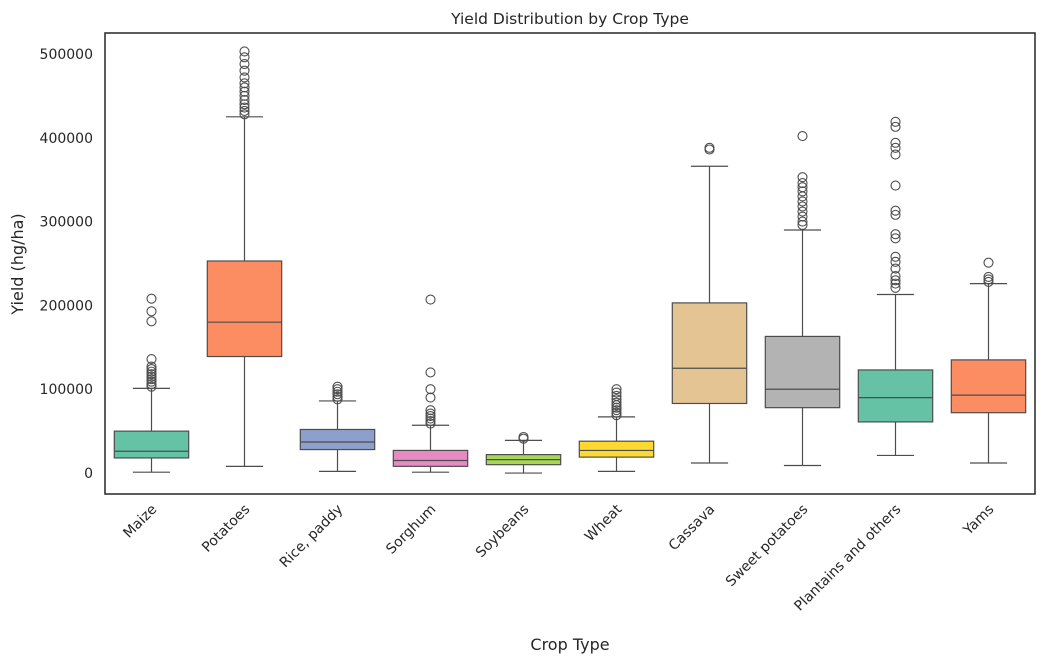 Image resolution: width=1044 pixels, height=662 pixels. Describe the element at coordinates (226, 529) in the screenshot. I see `x-tick-label: Potatoes` at that location.